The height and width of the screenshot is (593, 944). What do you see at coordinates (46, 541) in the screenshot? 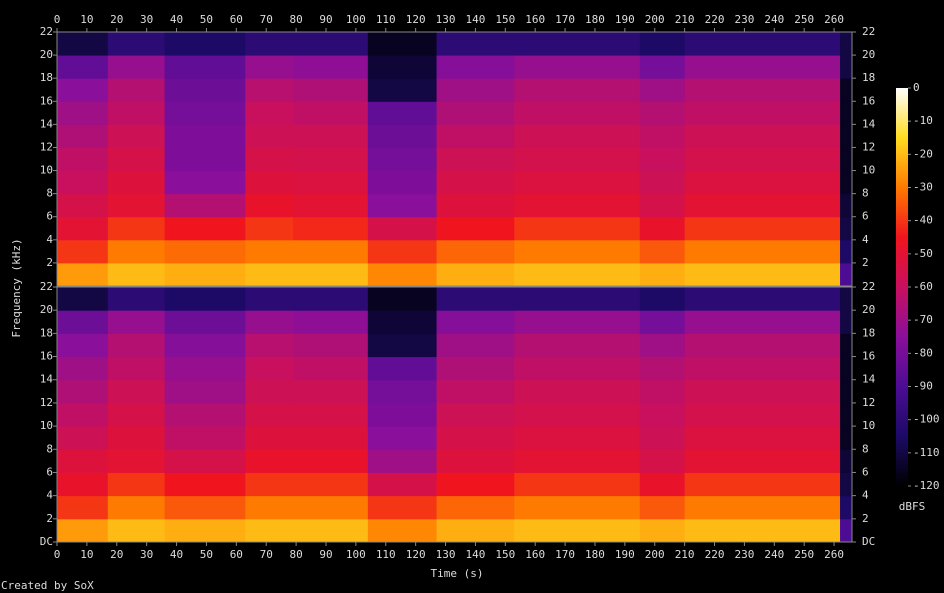
I see `y-tick-label: DC` at bounding box center [46, 541].